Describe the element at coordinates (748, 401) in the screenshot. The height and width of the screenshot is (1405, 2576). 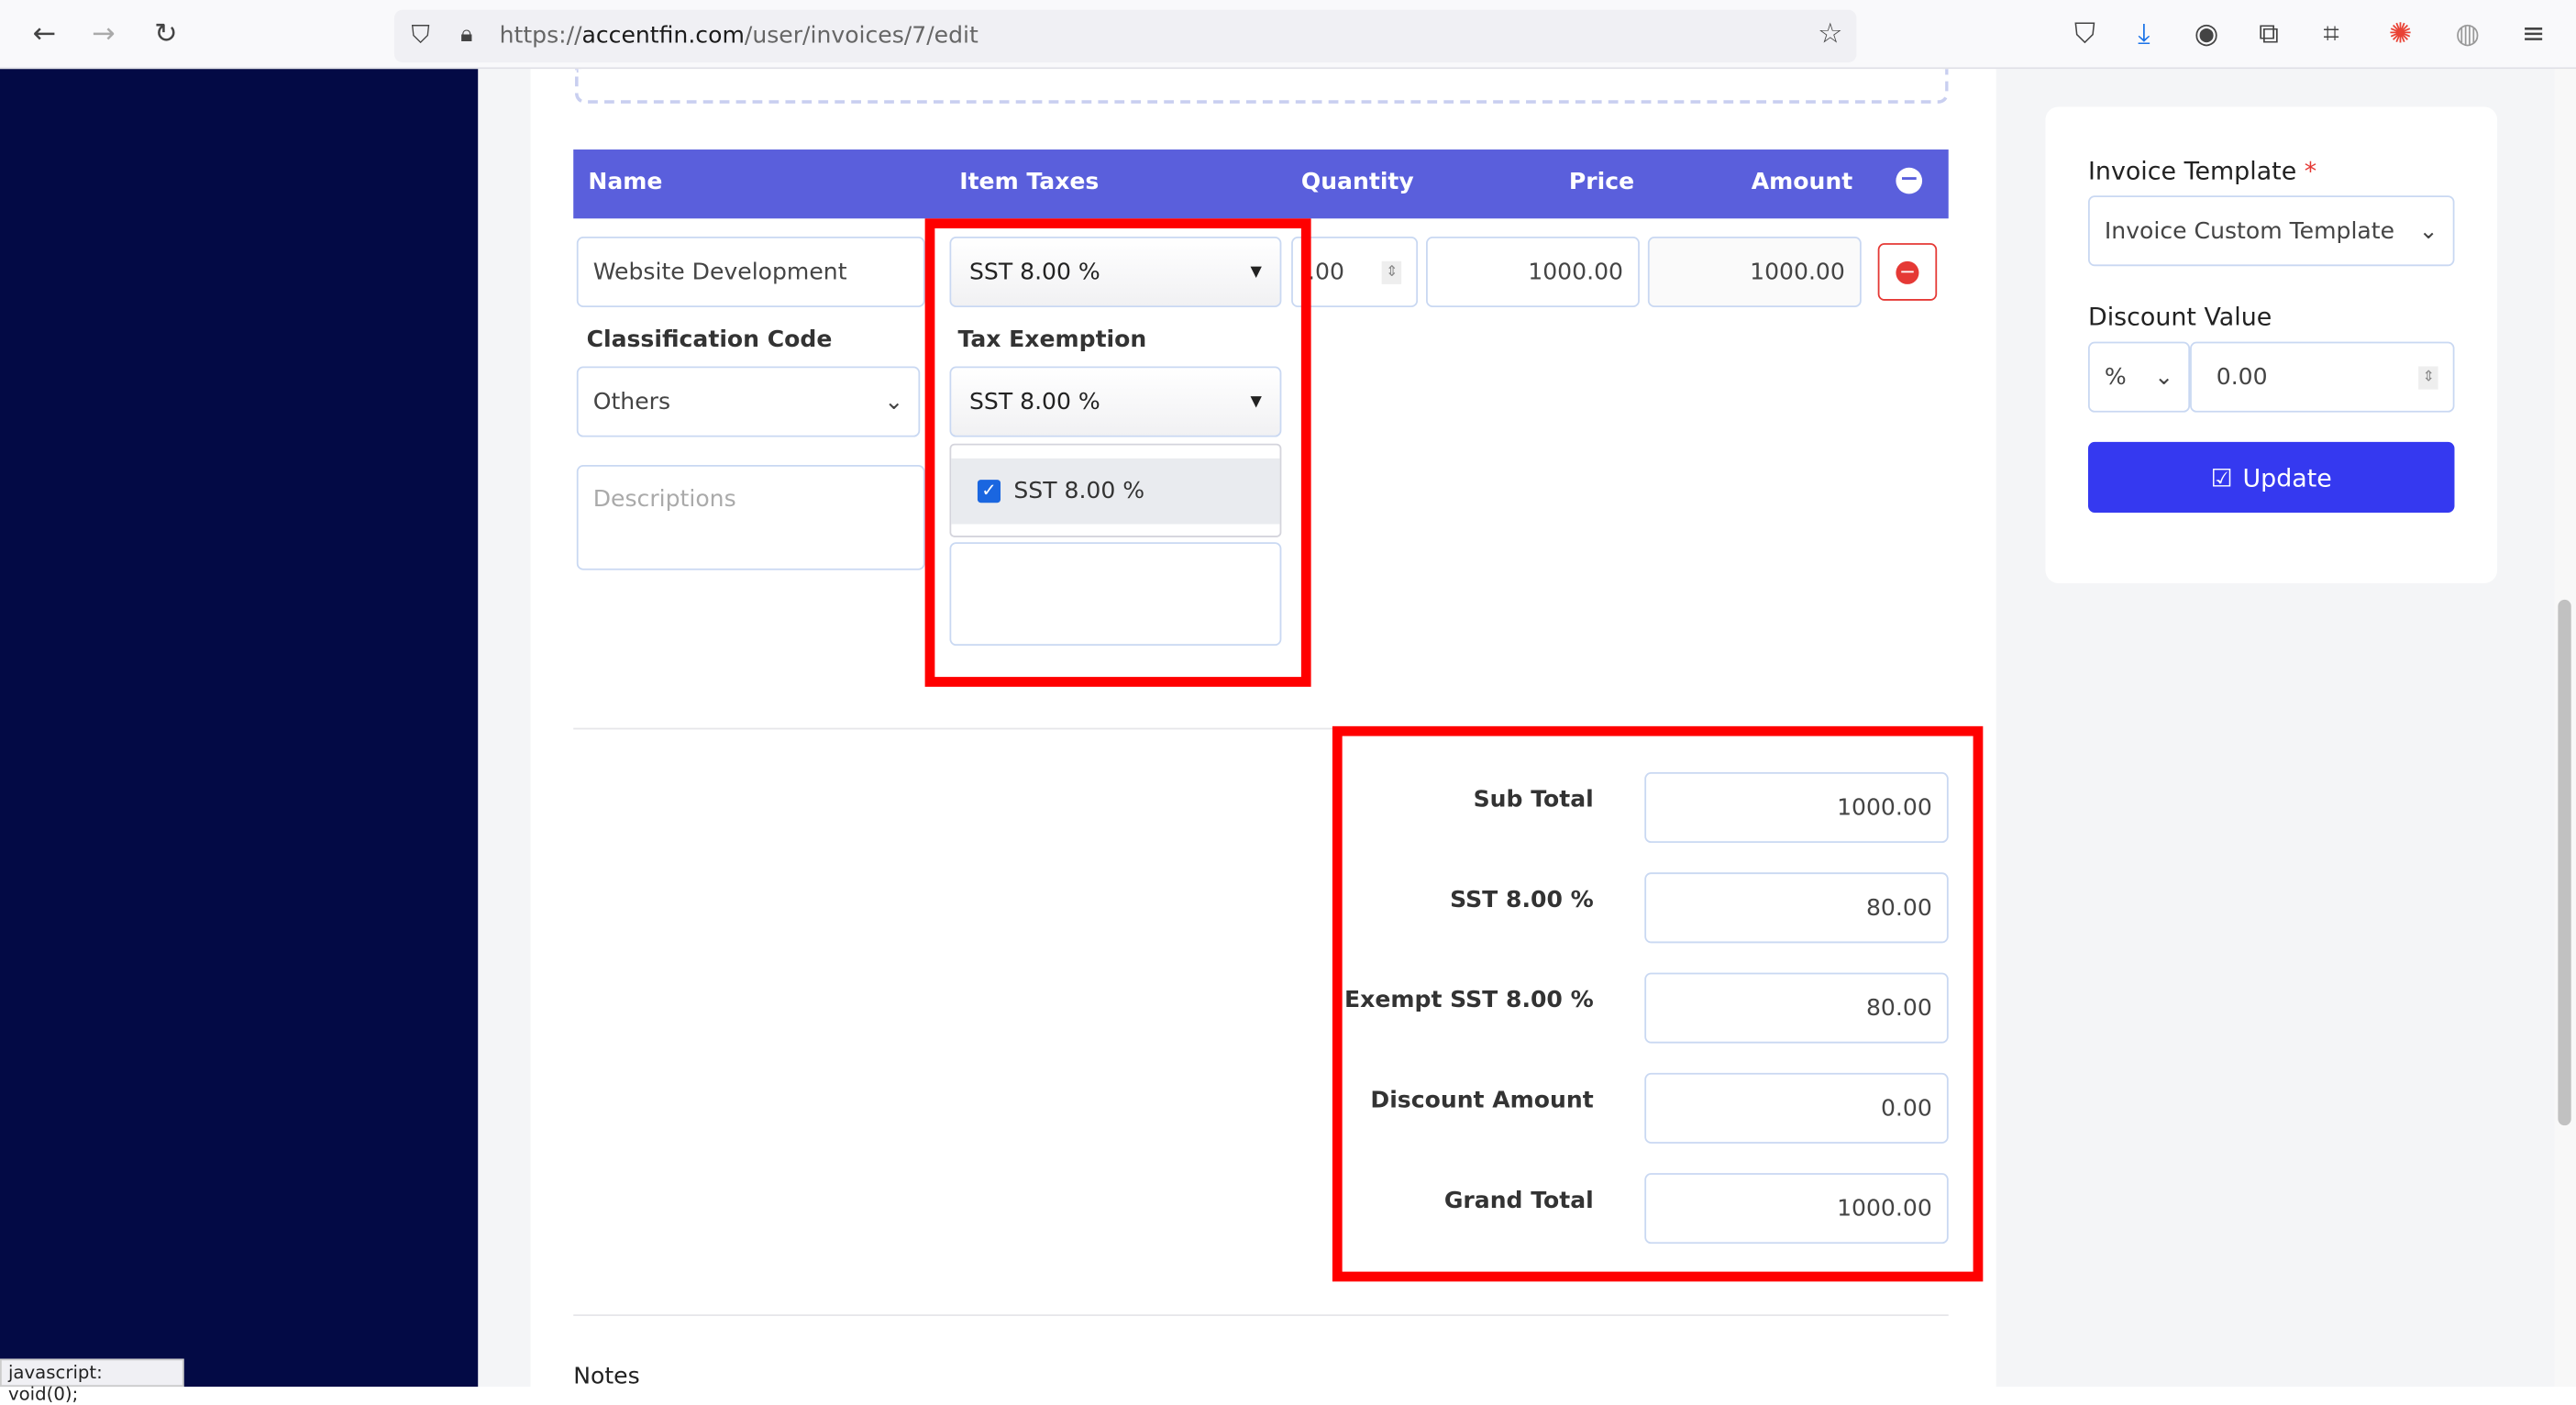
I see `classification-code-select: Others ⌄` at that location.